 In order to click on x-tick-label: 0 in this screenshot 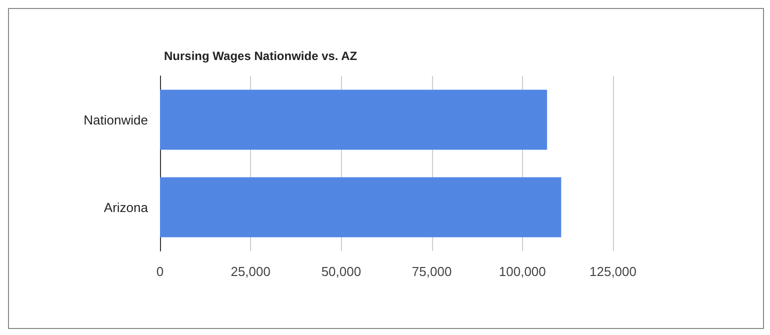, I will do `click(160, 271)`.